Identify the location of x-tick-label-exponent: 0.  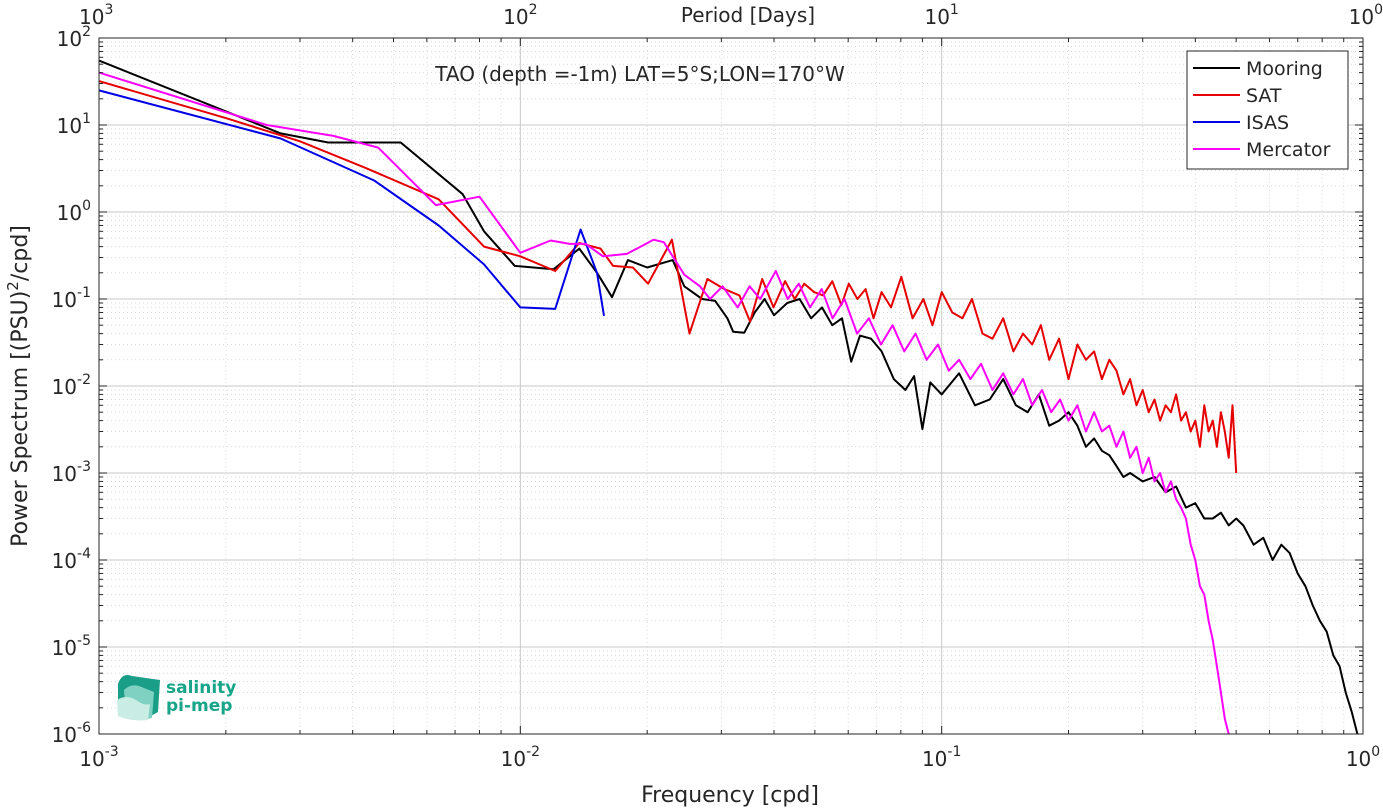
(1375, 752).